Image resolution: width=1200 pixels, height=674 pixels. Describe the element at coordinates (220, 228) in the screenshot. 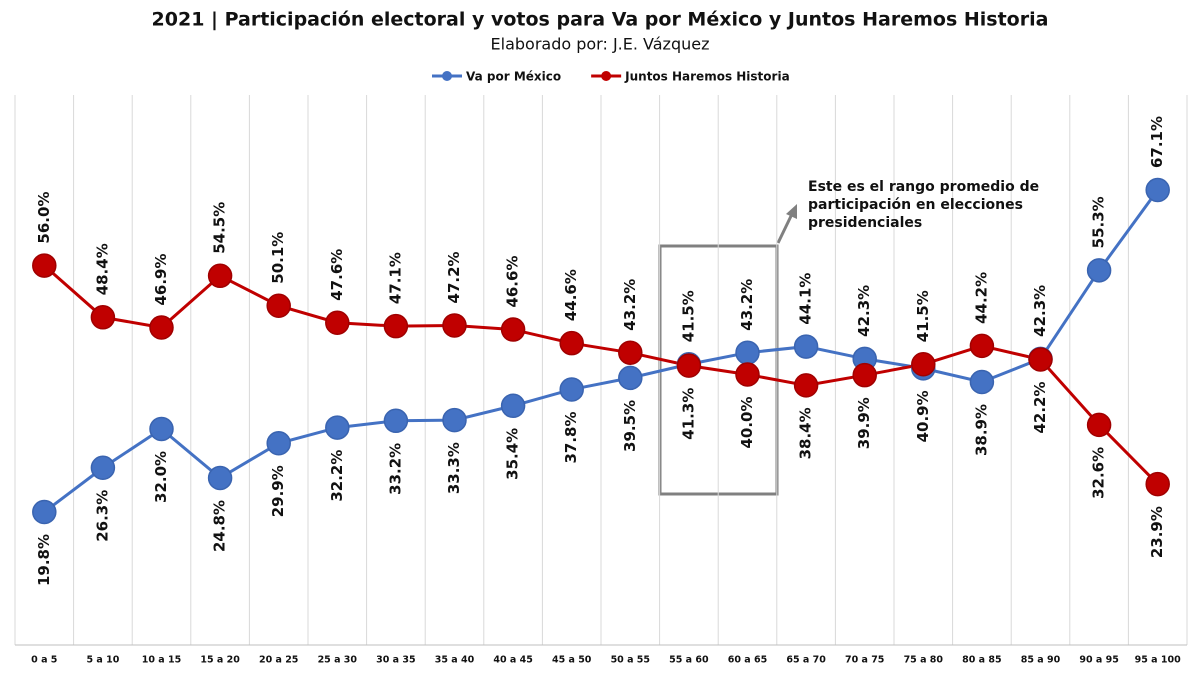

I see `value-label: 54.5%` at that location.